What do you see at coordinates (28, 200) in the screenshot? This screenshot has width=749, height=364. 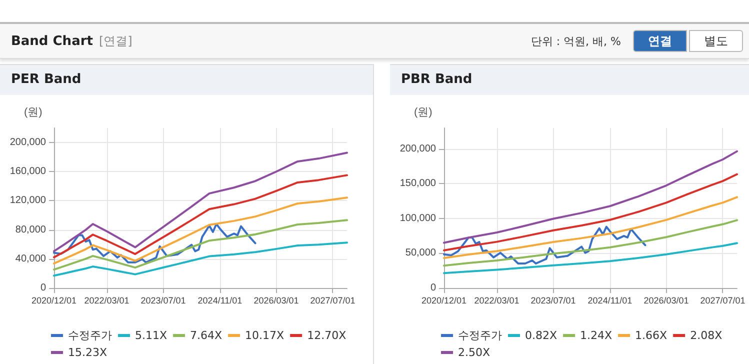 I see `y-tick-label: 120,000` at bounding box center [28, 200].